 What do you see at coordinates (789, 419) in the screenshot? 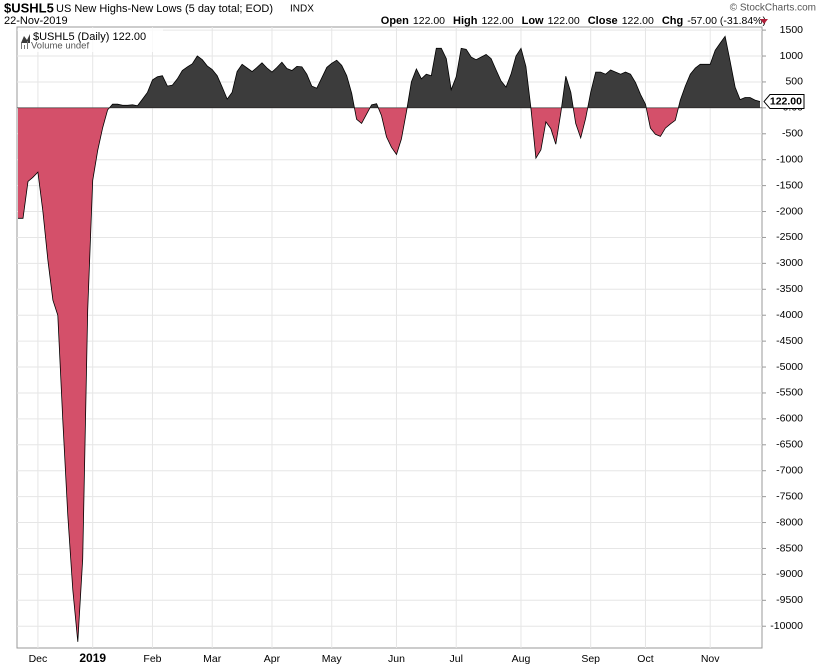
I see `y-tick-label: -6000` at bounding box center [789, 419].